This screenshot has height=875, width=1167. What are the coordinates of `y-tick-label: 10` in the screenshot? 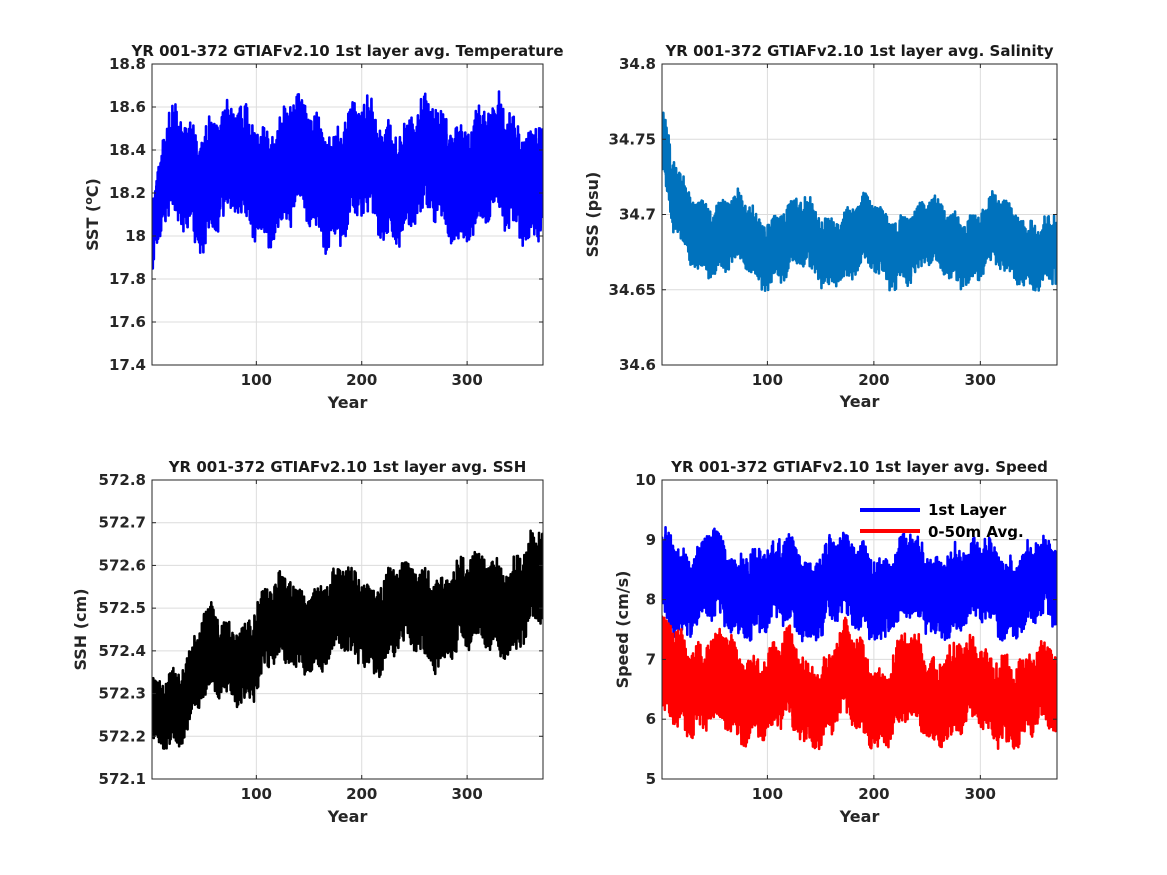 It's located at (645, 480).